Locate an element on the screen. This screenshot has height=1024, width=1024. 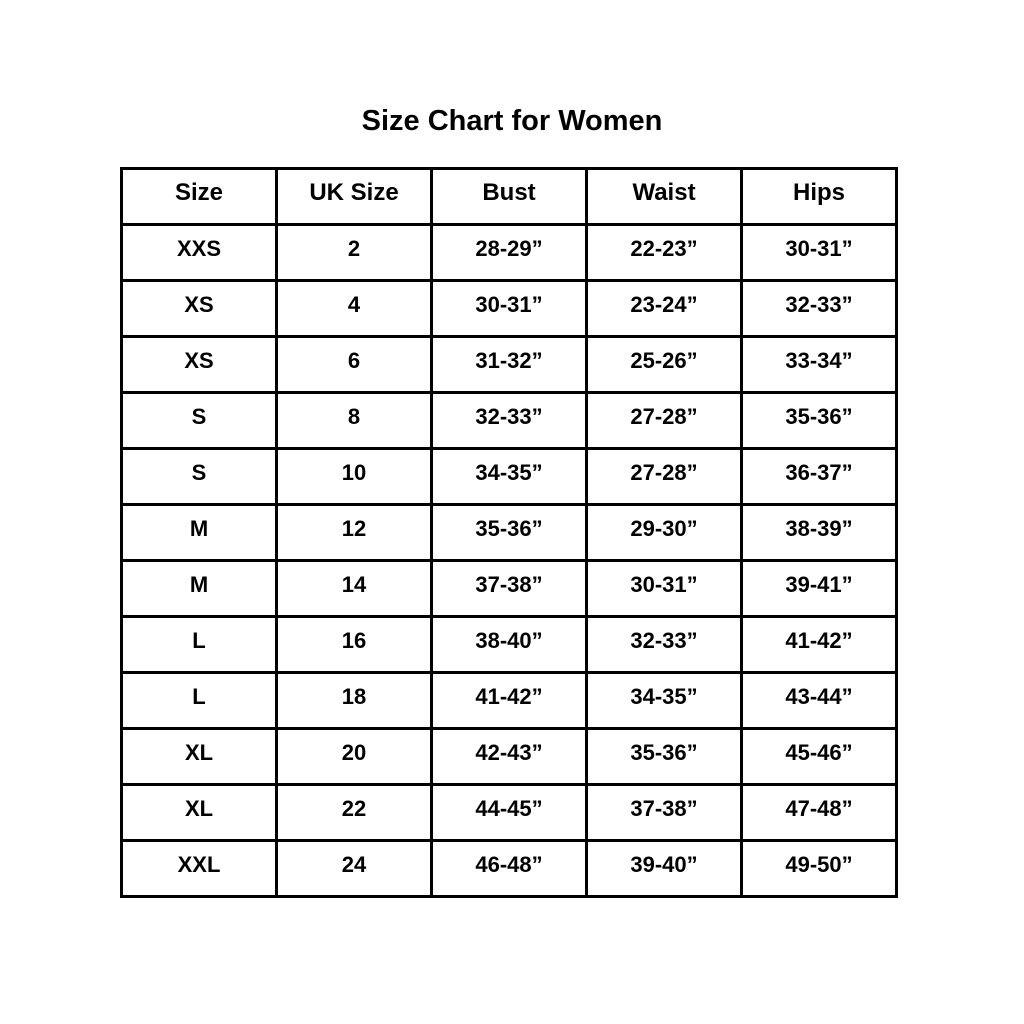
table-cell: 14 is located at coordinates (354, 588).